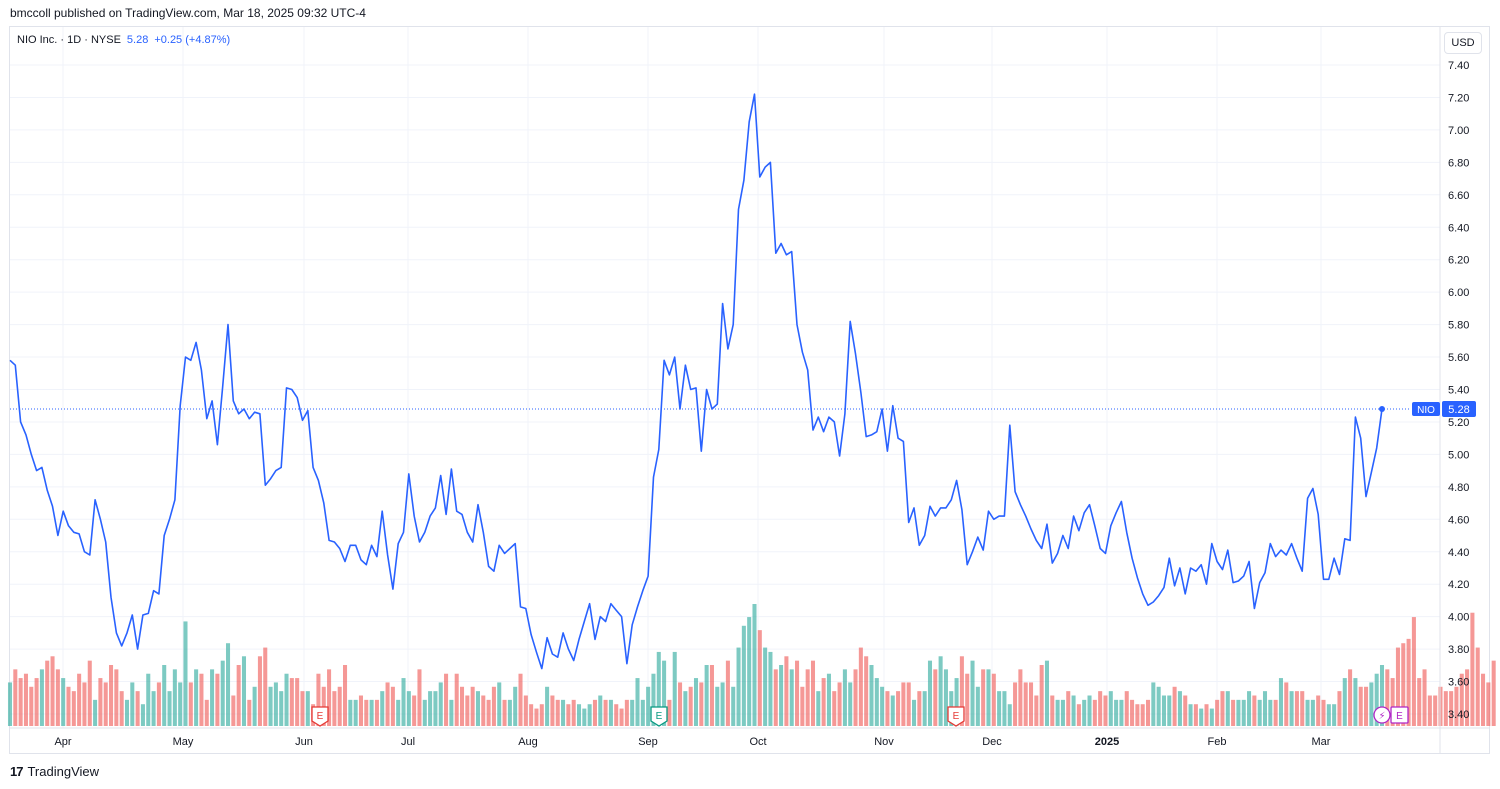 Image resolution: width=1500 pixels, height=789 pixels. I want to click on y-tick-label: 3.60, so click(1458, 683).